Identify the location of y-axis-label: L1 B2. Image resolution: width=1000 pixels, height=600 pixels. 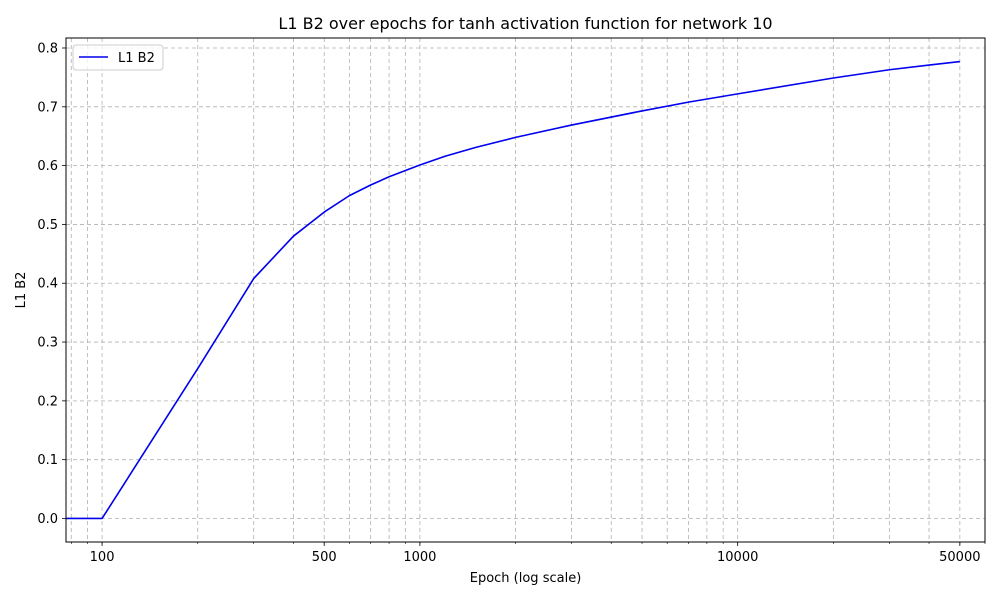
(21, 290).